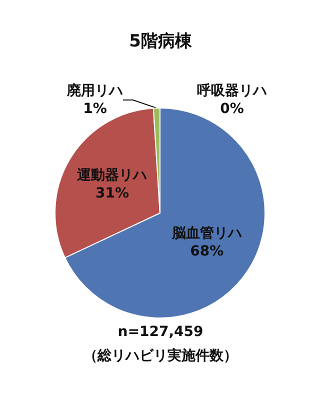 The image size is (321, 401). What do you see at coordinates (95, 109) in the screenshot?
I see `data-label: 1%` at bounding box center [95, 109].